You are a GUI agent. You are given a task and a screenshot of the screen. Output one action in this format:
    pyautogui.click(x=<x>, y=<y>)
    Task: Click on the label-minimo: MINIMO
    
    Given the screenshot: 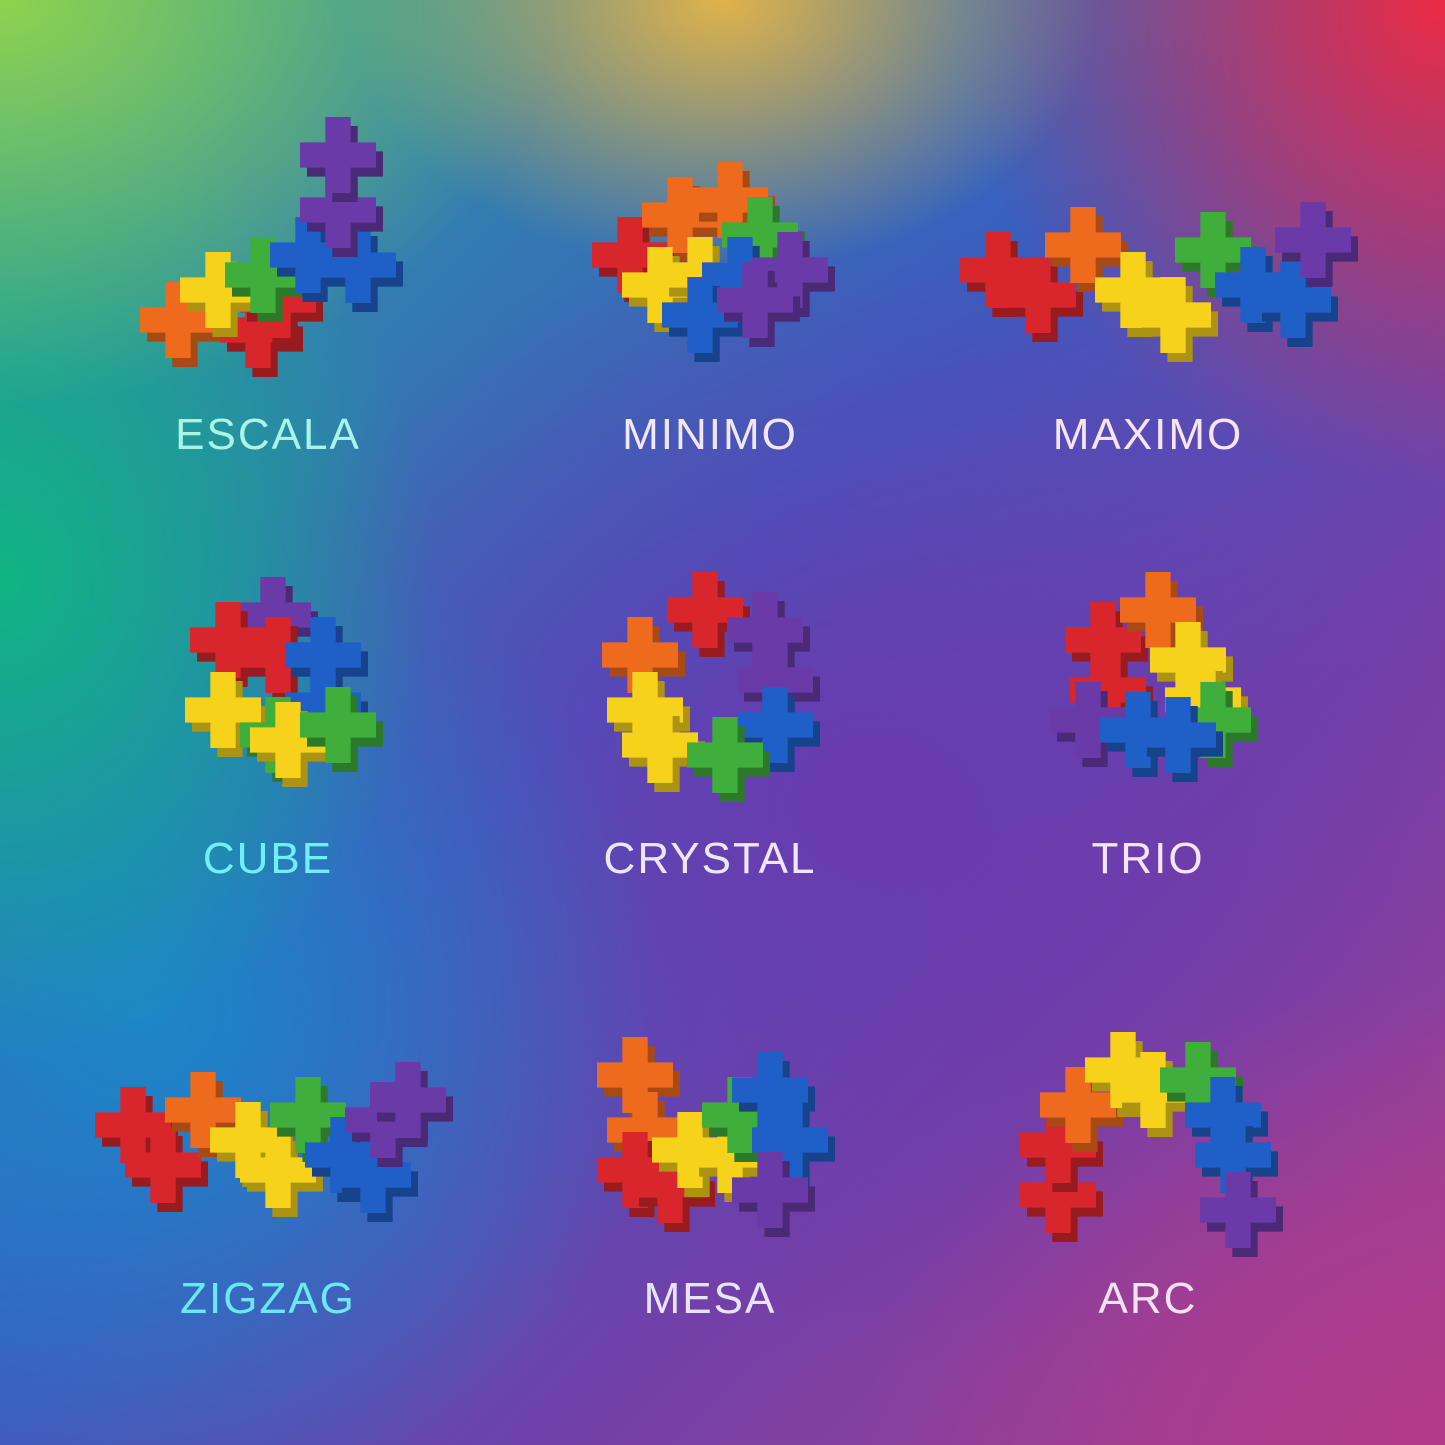 What is the action you would take?
    pyautogui.click(x=710, y=434)
    